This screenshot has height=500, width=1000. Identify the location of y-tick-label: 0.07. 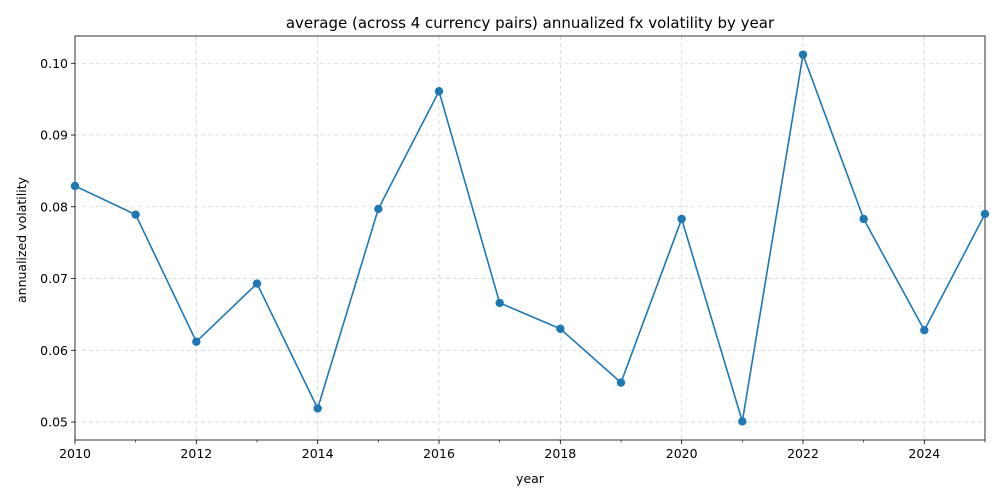
(54, 278).